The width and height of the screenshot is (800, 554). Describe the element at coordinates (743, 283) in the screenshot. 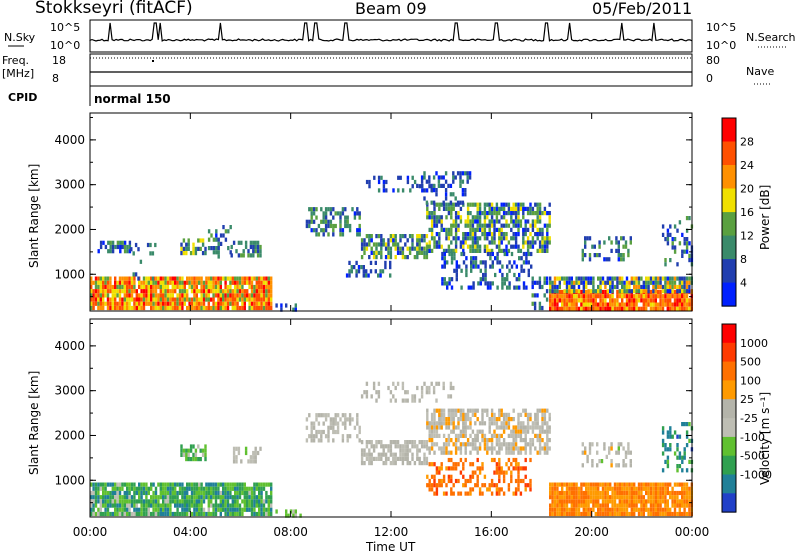

I see `colorbar-tick-label: 4` at that location.